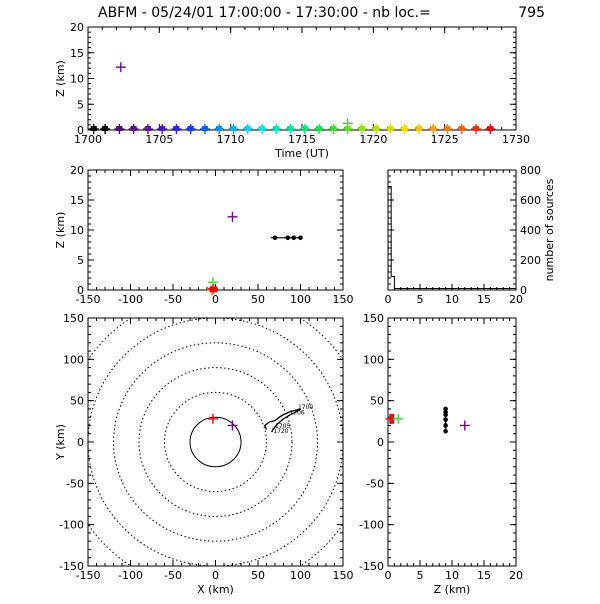 This screenshot has width=600, height=604. I want to click on x_height-xtick-label: -100, so click(130, 299).